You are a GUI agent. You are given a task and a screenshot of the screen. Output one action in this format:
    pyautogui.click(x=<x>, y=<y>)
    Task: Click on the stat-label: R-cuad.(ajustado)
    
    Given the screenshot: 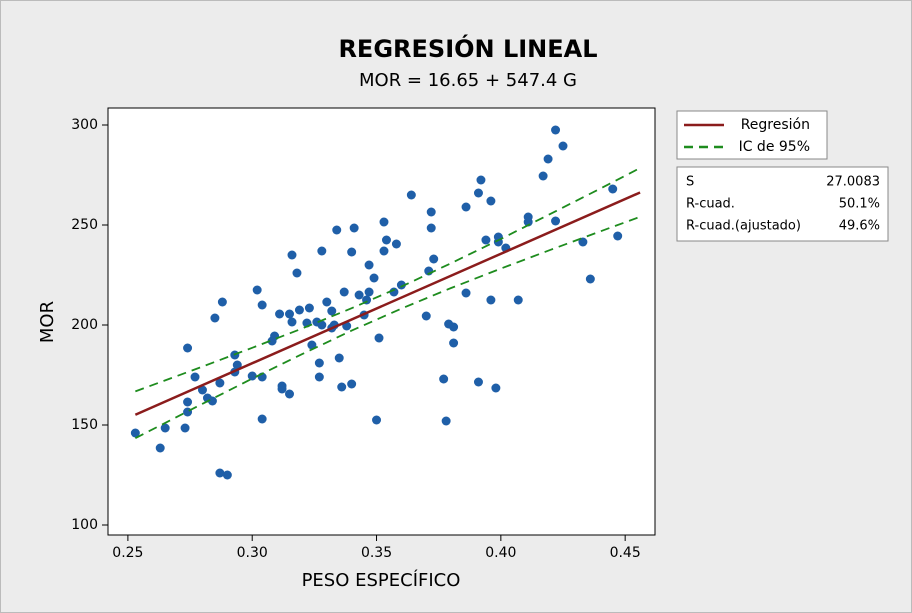 What is the action you would take?
    pyautogui.click(x=743, y=226)
    